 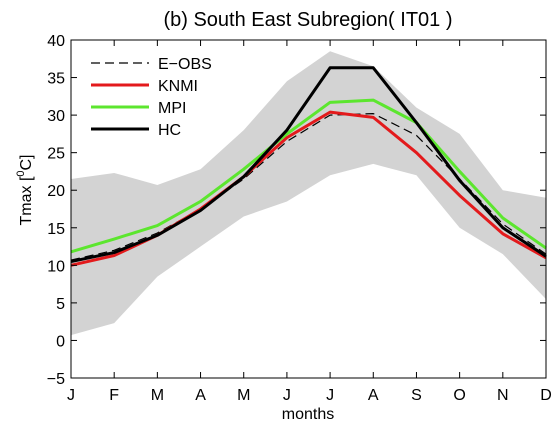 What do you see at coordinates (56, 229) in the screenshot?
I see `y-tick-label-4: 15` at bounding box center [56, 229].